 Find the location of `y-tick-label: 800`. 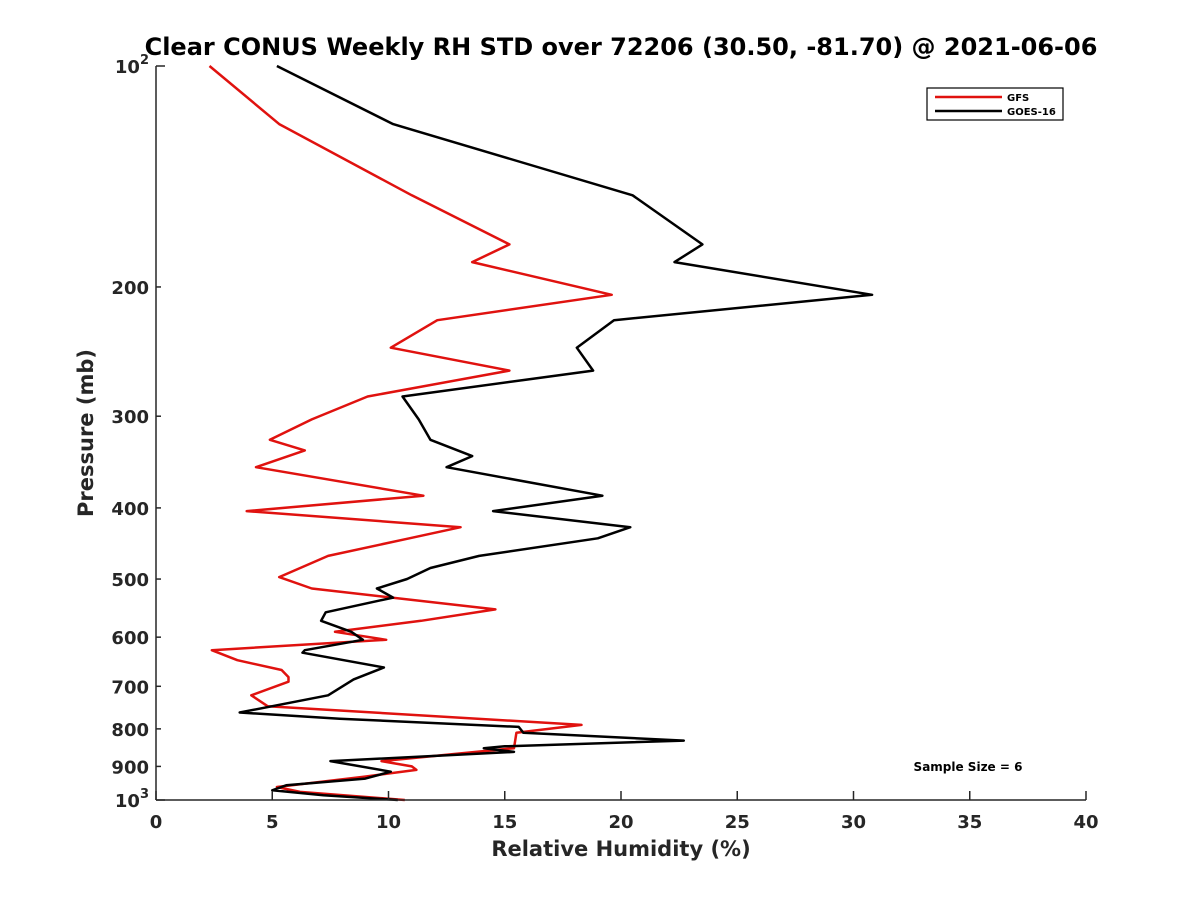

y-tick-label: 800 is located at coordinates (130, 730).